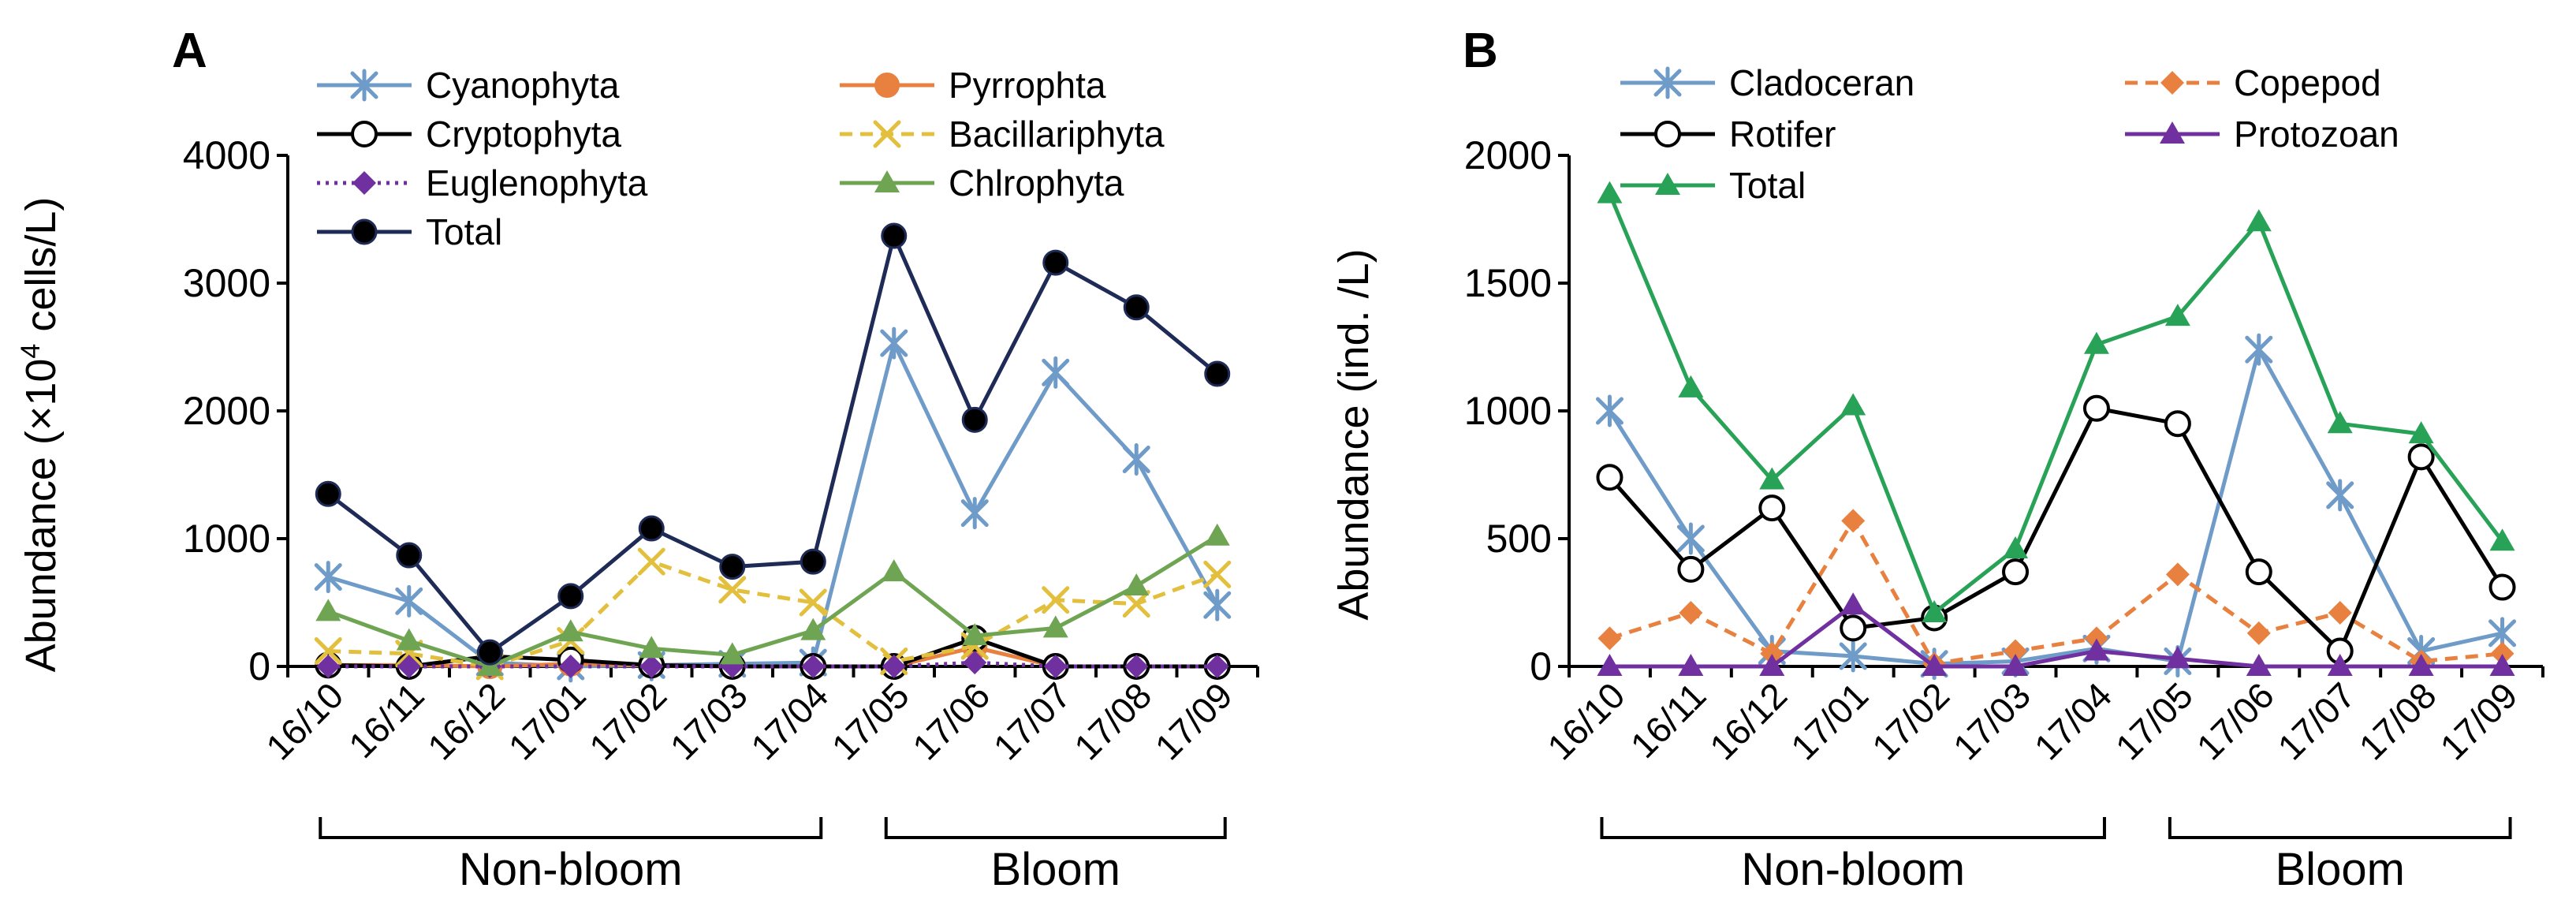 The image size is (2576, 918). I want to click on x-tick-label: 17/01, so click(547, 720).